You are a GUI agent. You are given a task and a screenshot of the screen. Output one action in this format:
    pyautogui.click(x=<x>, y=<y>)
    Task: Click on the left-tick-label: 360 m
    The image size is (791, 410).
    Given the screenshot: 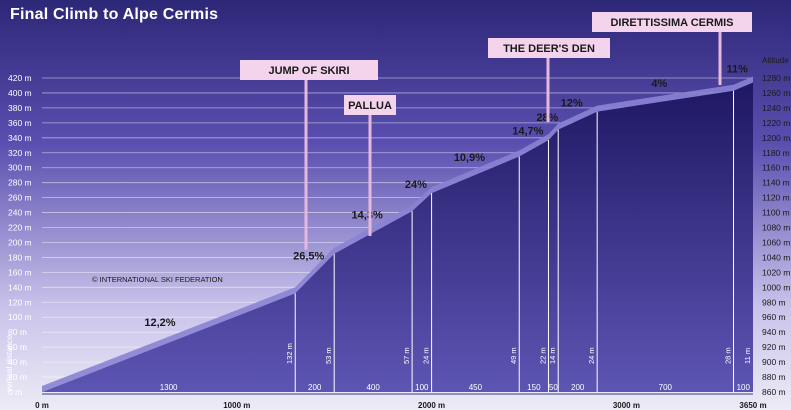 What is the action you would take?
    pyautogui.click(x=20, y=123)
    